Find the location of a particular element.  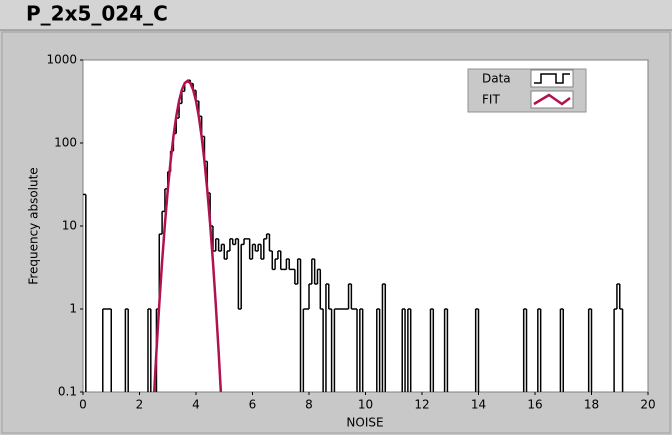

y-axis-label: Frequency absolute is located at coordinates (34, 225).